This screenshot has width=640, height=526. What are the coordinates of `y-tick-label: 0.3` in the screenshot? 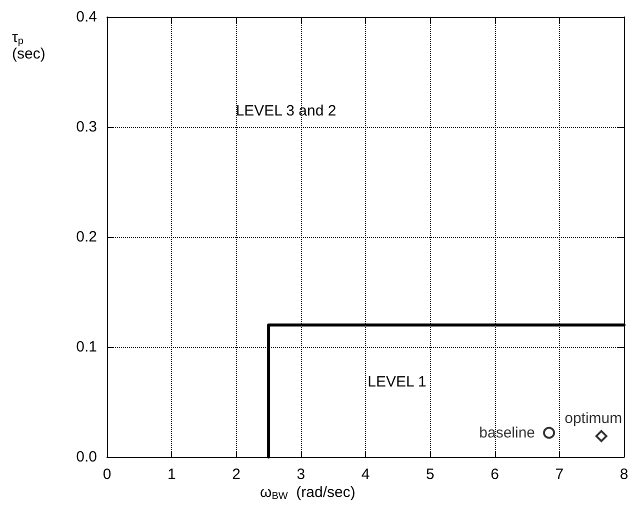 It's located at (86, 127).